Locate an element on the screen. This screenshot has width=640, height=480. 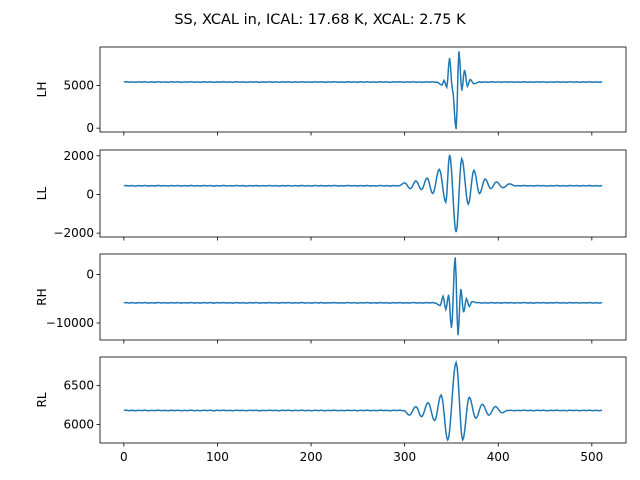
y-tick-label: 2000 is located at coordinates (78, 156).